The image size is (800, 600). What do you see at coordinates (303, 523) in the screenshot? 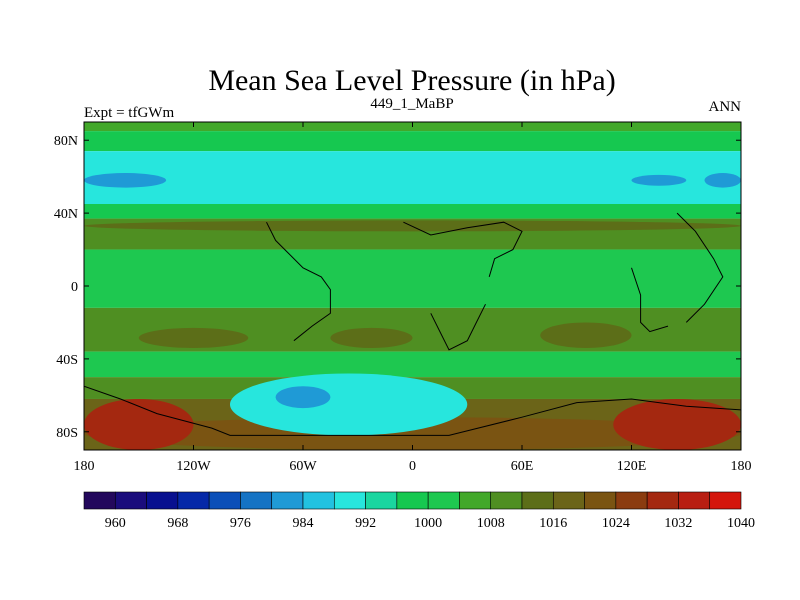
I see `colorbar-label: 984` at bounding box center [303, 523].